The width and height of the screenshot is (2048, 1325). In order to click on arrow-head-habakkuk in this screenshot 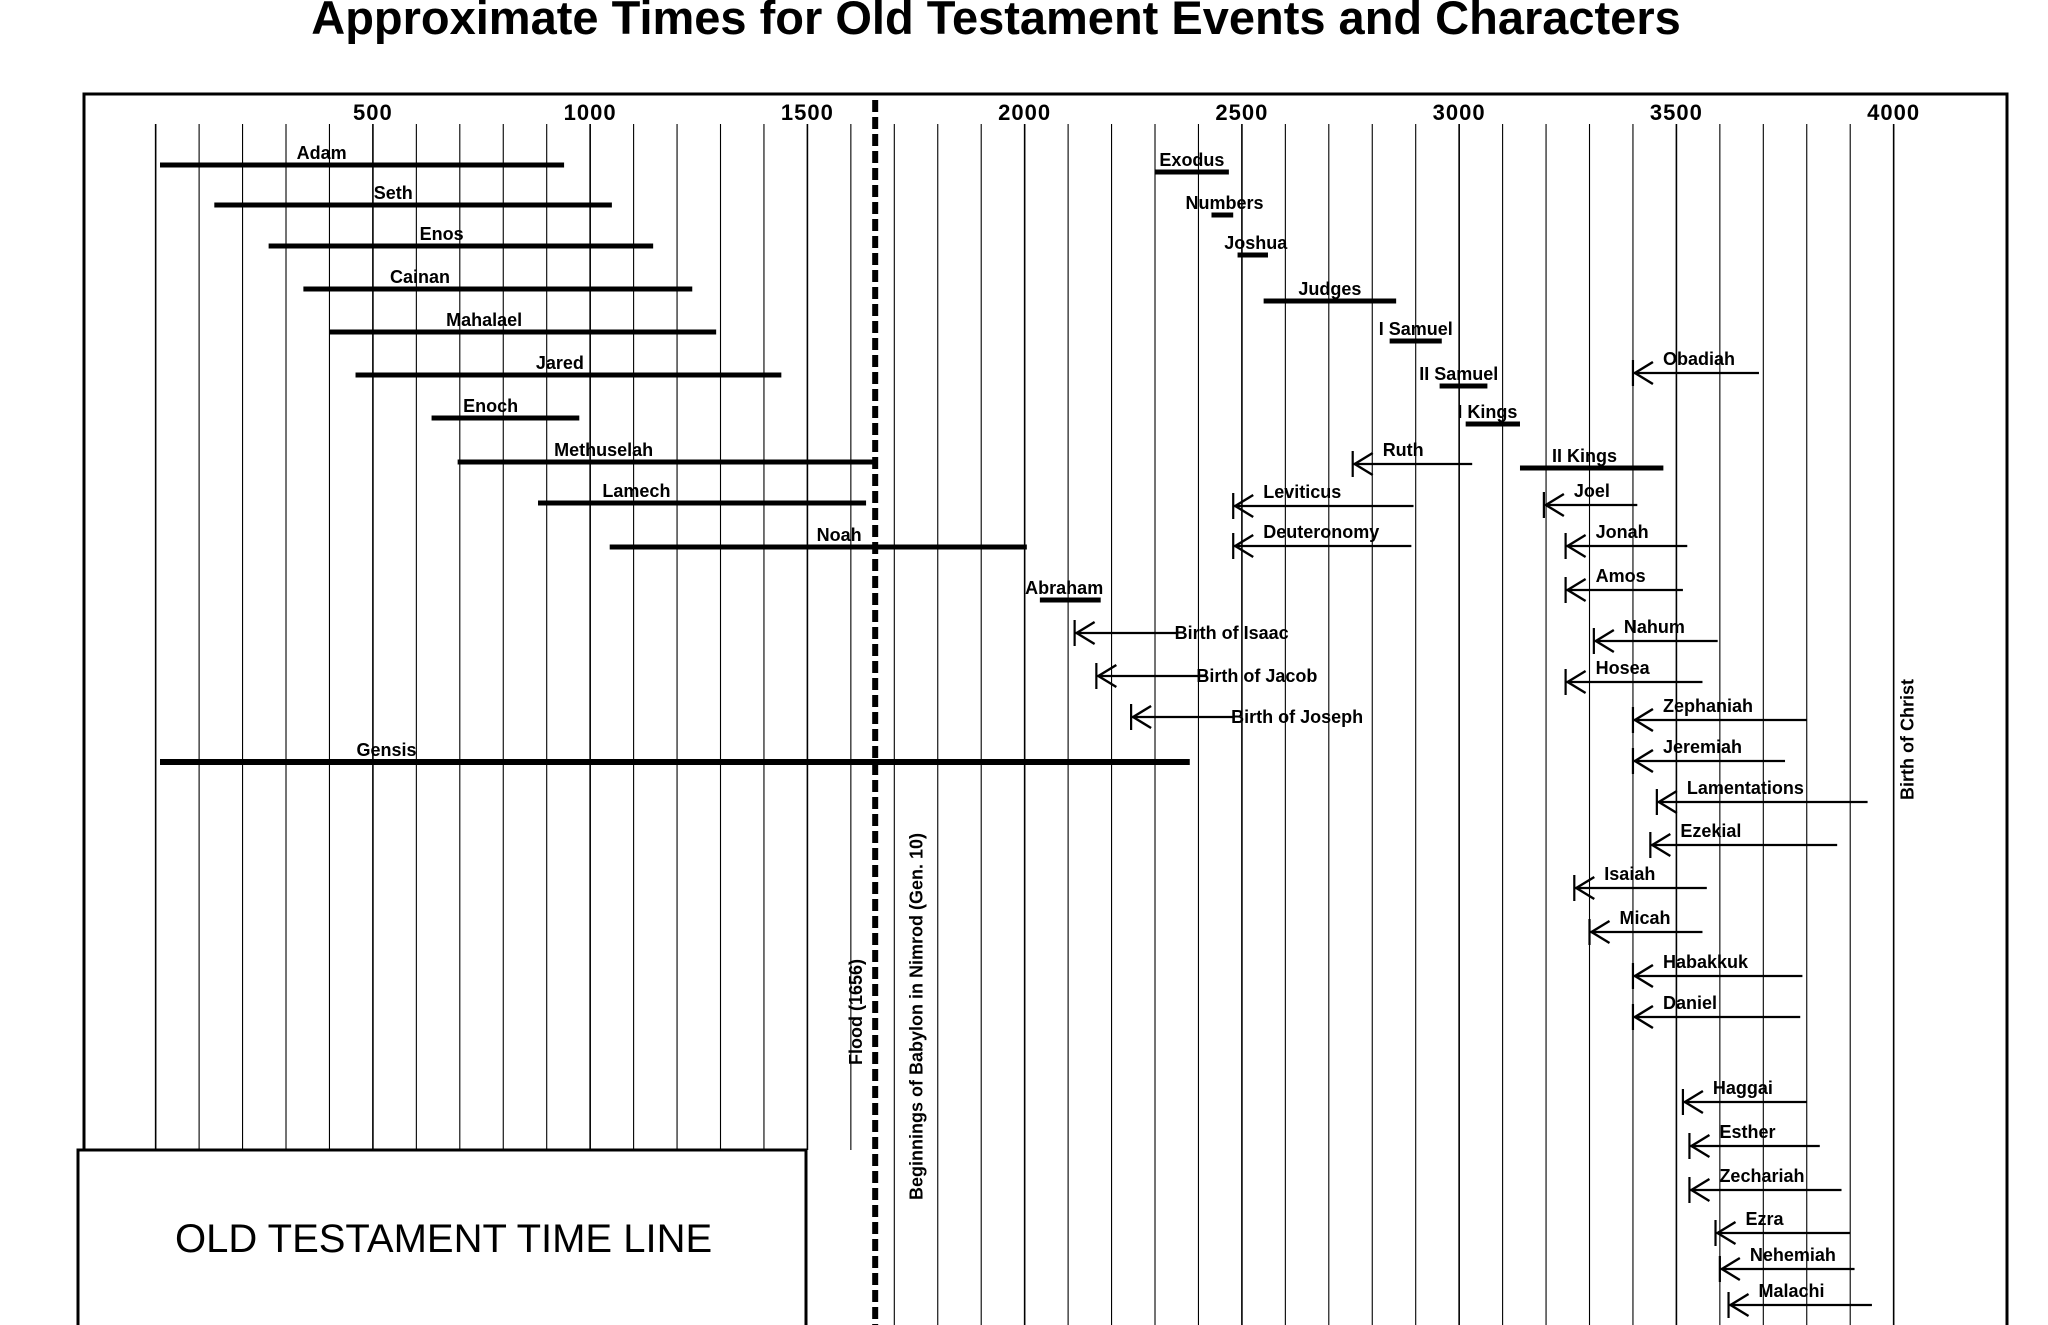, I will do `click(1643, 976)`.